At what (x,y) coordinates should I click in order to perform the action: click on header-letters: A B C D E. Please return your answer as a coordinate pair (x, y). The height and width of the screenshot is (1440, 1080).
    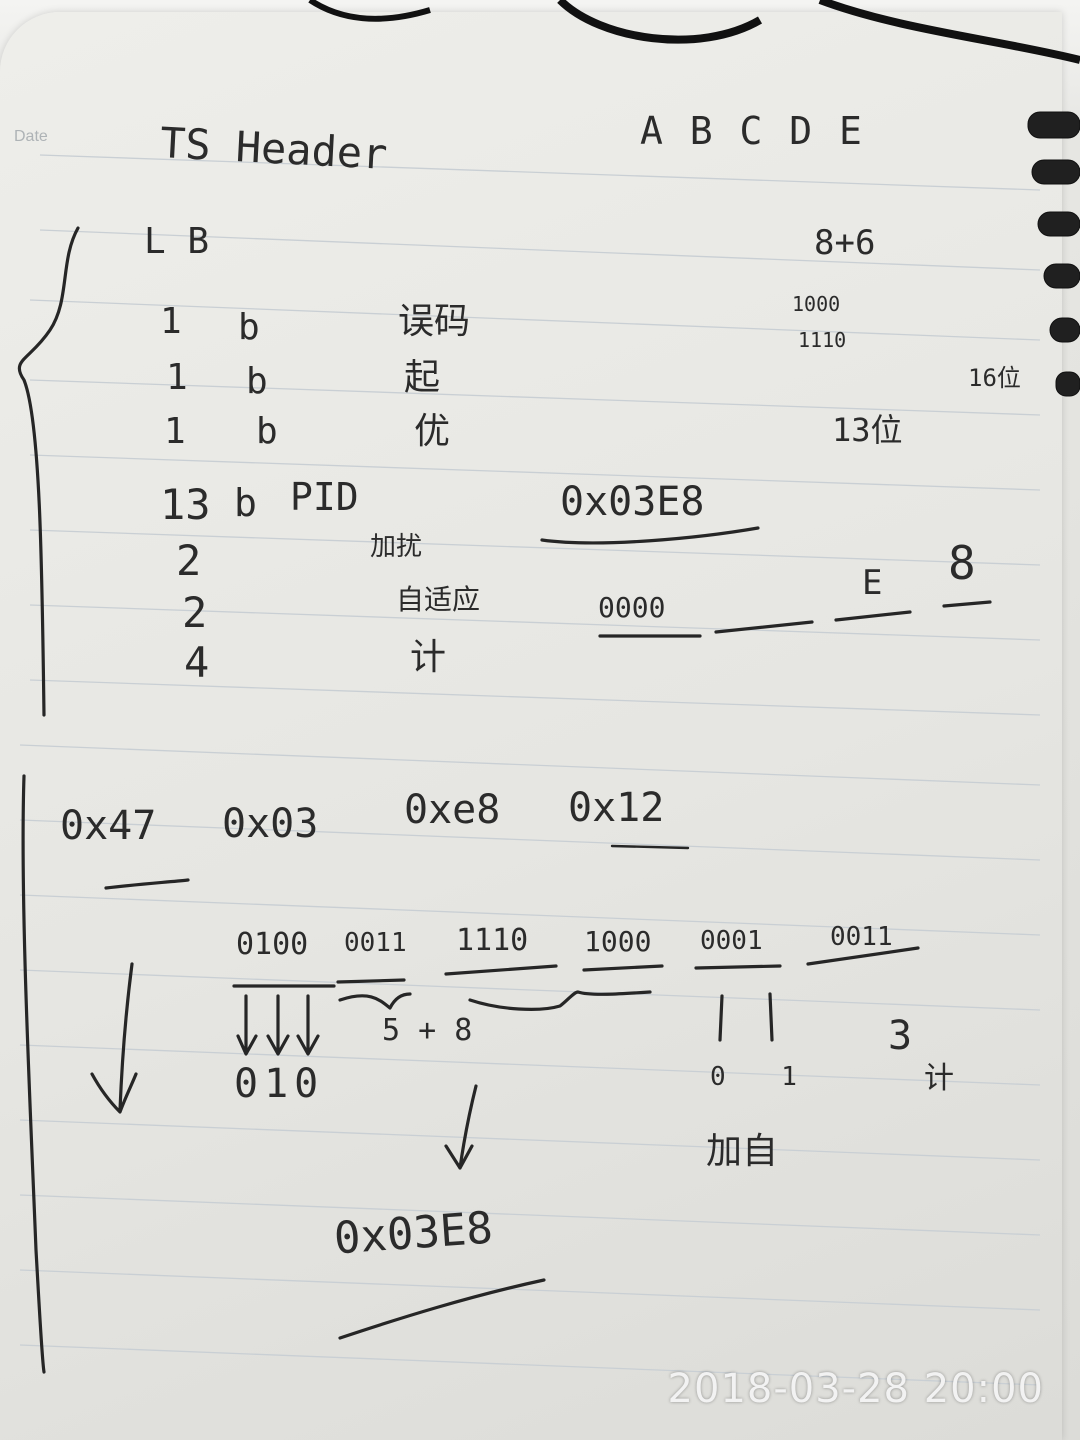
    Looking at the image, I should click on (752, 131).